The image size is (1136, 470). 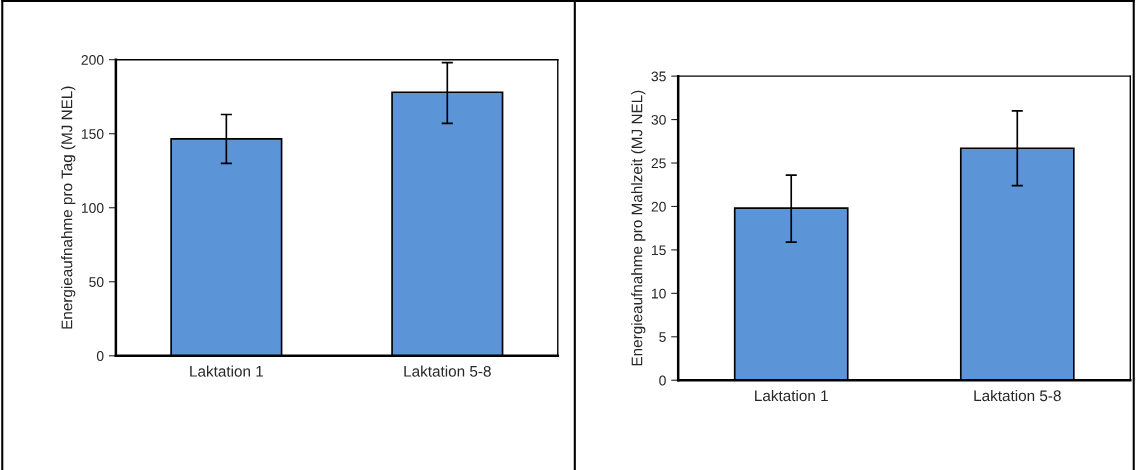 I want to click on y-tick-label: 10, so click(x=659, y=293).